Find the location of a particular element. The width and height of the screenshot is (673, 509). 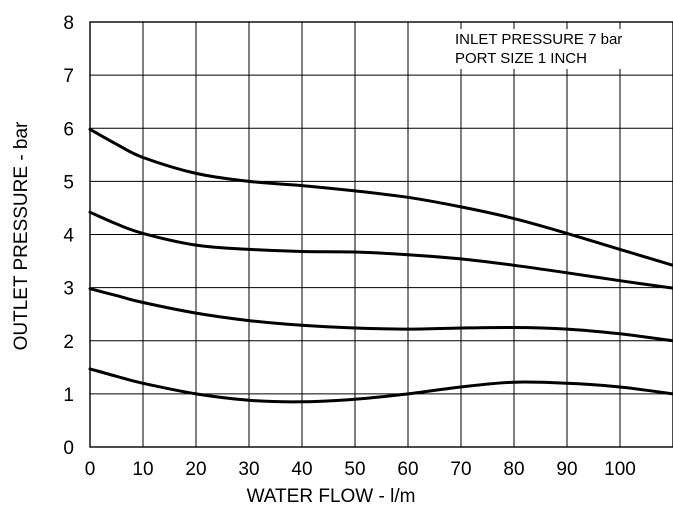

y-tick-labels: 0 1 2 3 4 5 6 7 8 is located at coordinates (68, 236).